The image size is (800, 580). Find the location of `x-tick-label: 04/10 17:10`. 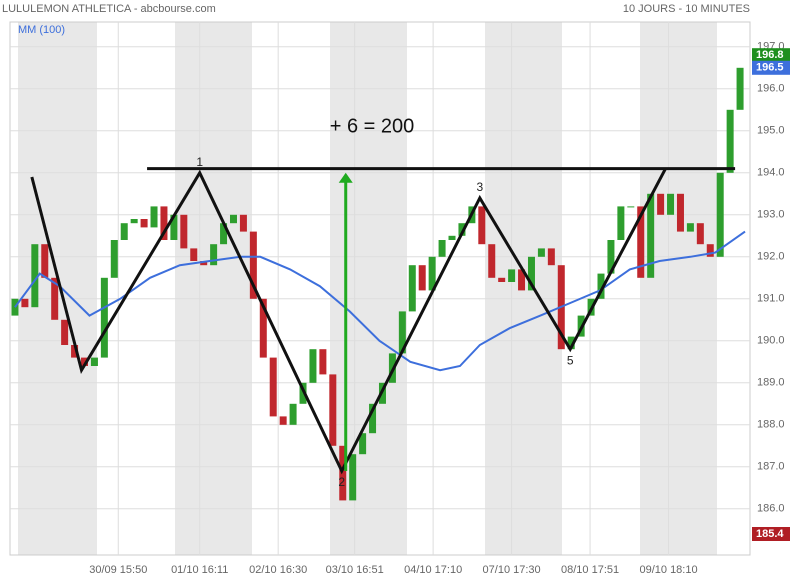

x-tick-label: 04/10 17:10 is located at coordinates (433, 570).